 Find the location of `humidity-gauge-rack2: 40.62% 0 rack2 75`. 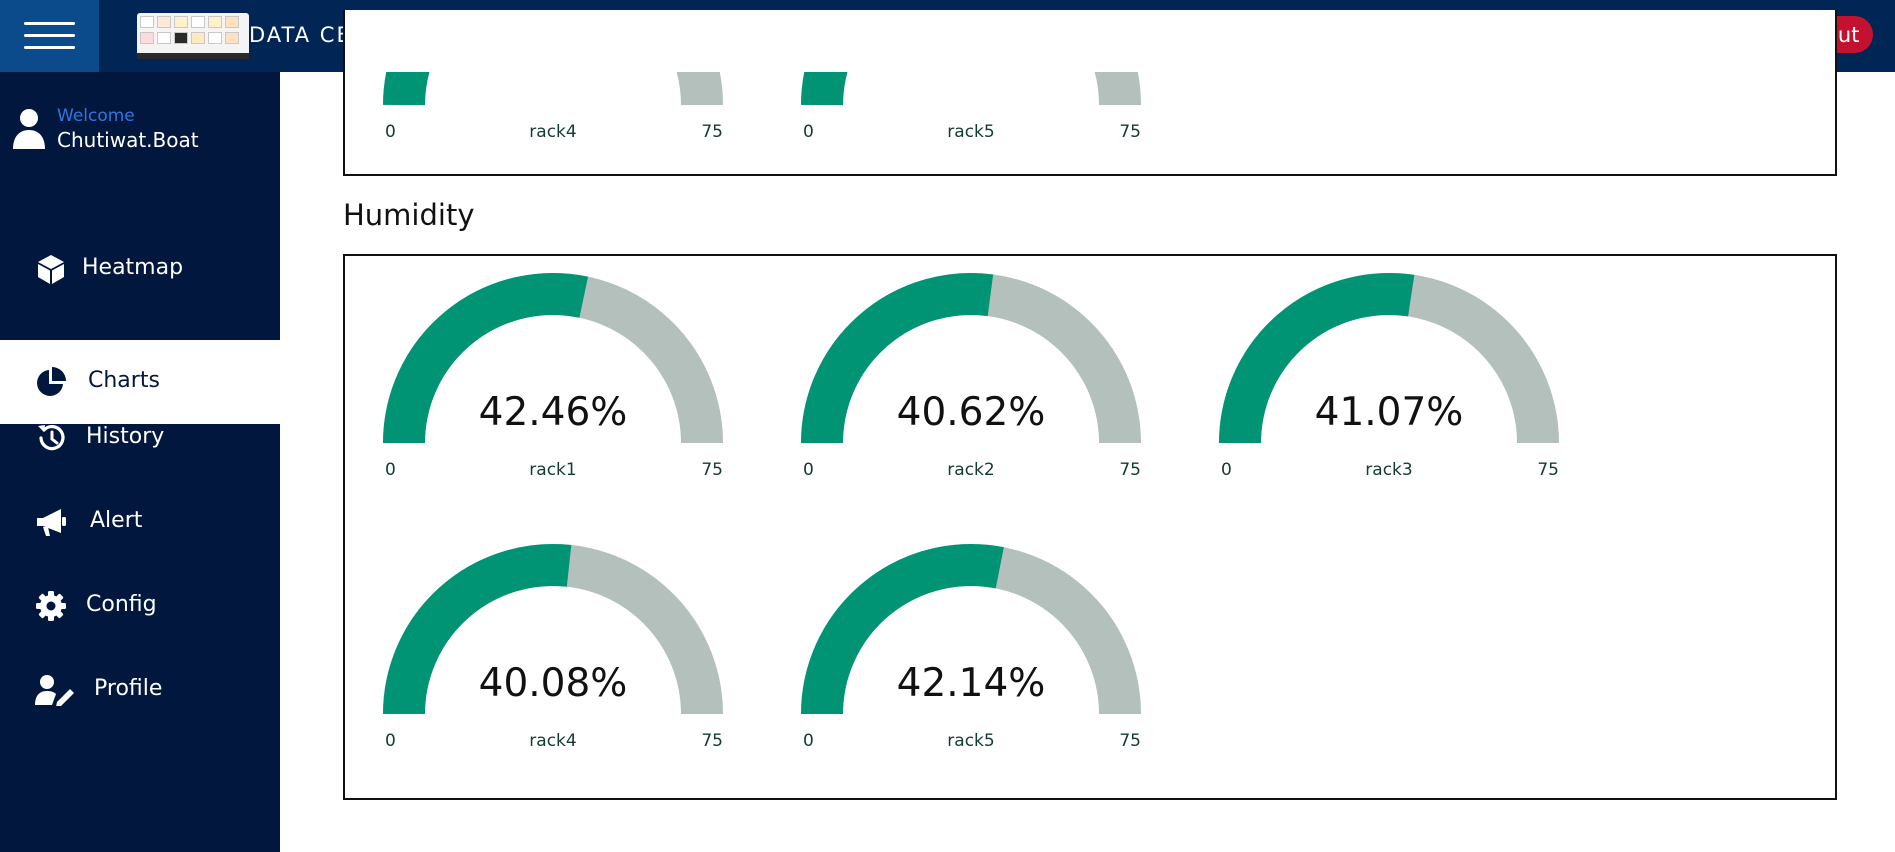

humidity-gauge-rack2: 40.62% 0 rack2 75 is located at coordinates (971, 380).